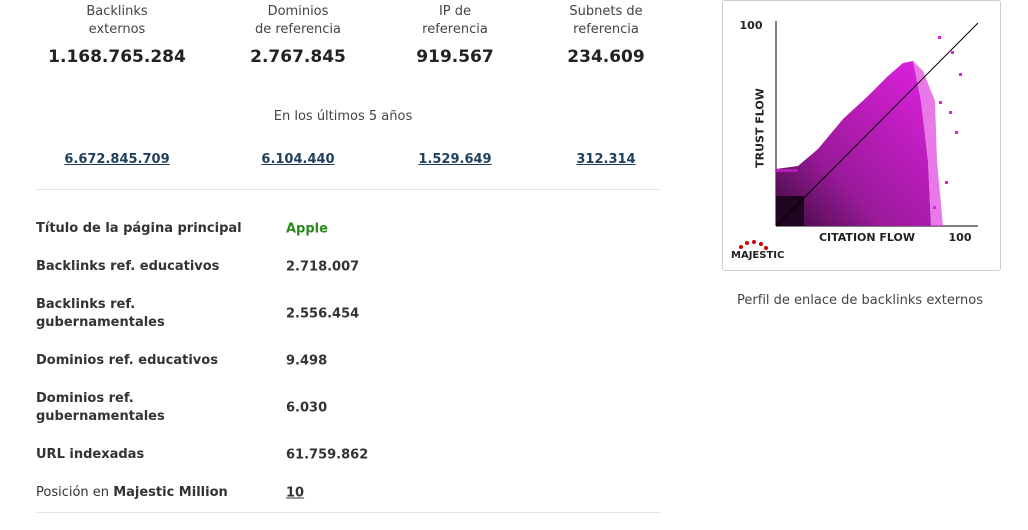  Describe the element at coordinates (867, 237) in the screenshot. I see `x-axis-label: CITATION FLOW` at that location.